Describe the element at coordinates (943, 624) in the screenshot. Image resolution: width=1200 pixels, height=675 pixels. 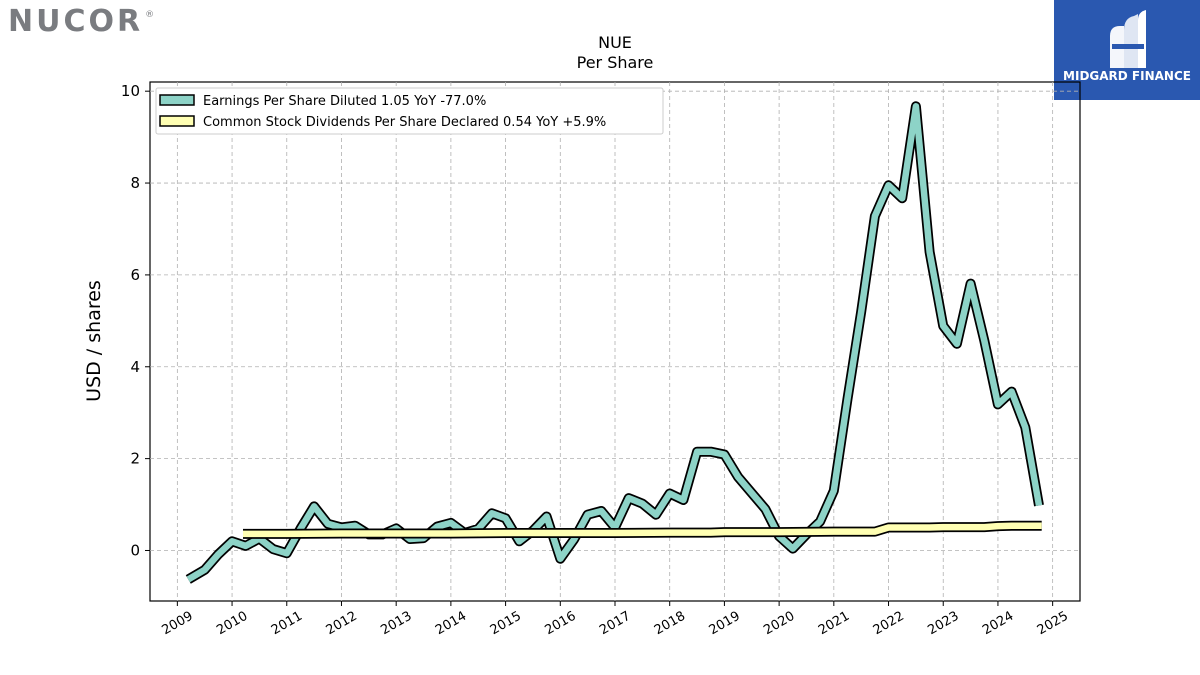
I see `x-tick-label: 2023` at that location.